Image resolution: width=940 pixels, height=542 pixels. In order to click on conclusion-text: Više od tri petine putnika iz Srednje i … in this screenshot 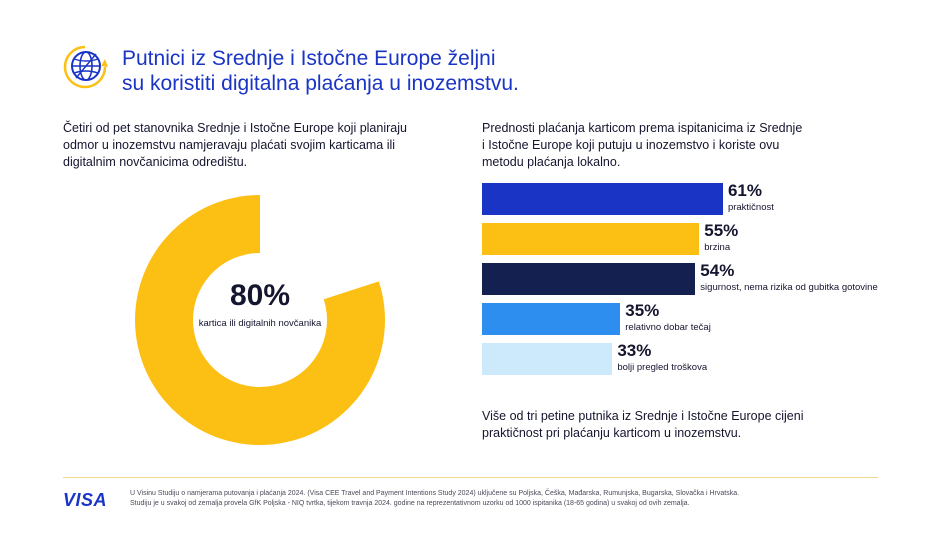, I will do `click(672, 425)`.